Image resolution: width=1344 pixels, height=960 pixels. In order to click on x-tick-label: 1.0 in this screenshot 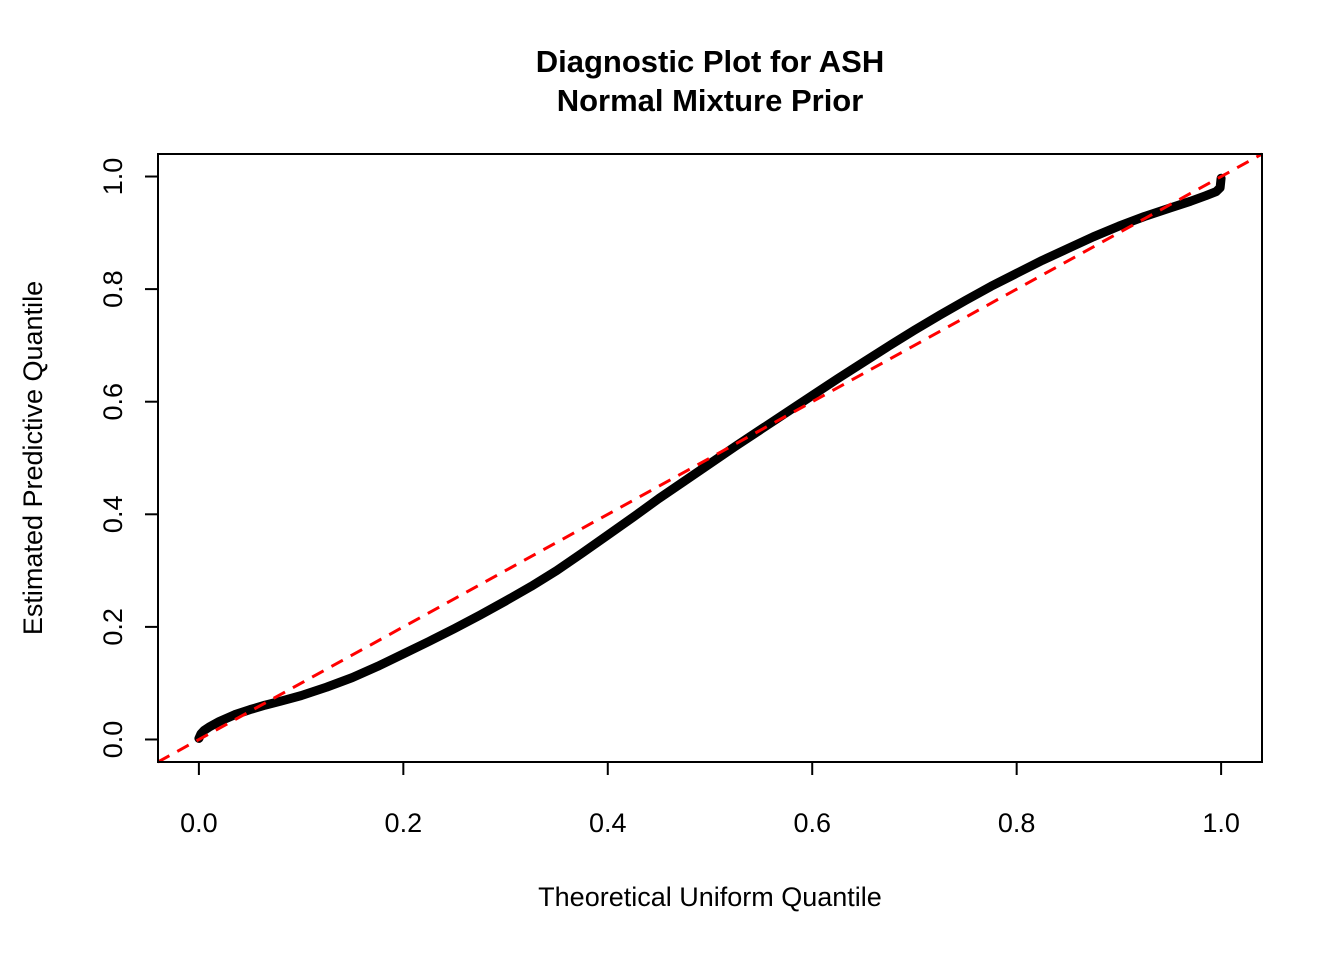, I will do `click(1221, 823)`.